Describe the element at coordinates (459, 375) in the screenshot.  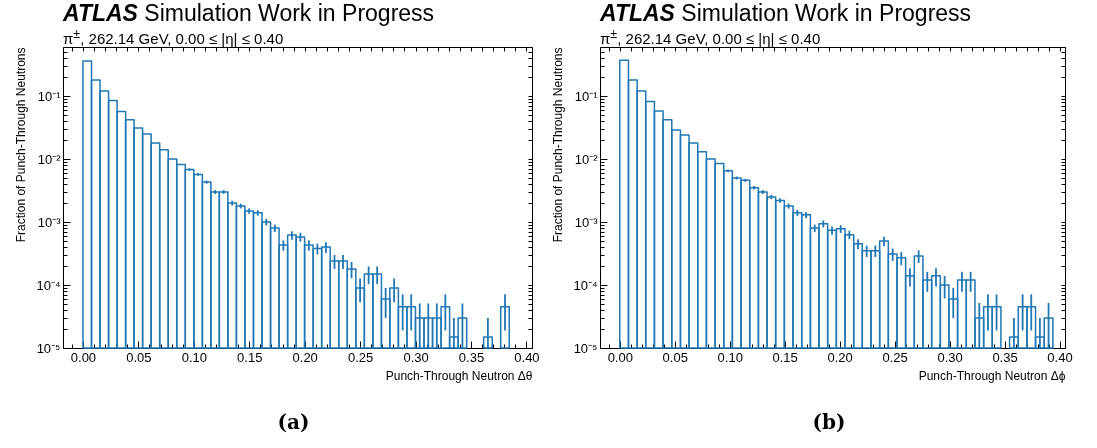
I see `x-axis-title: Punch-Through Neutron Δθ` at that location.